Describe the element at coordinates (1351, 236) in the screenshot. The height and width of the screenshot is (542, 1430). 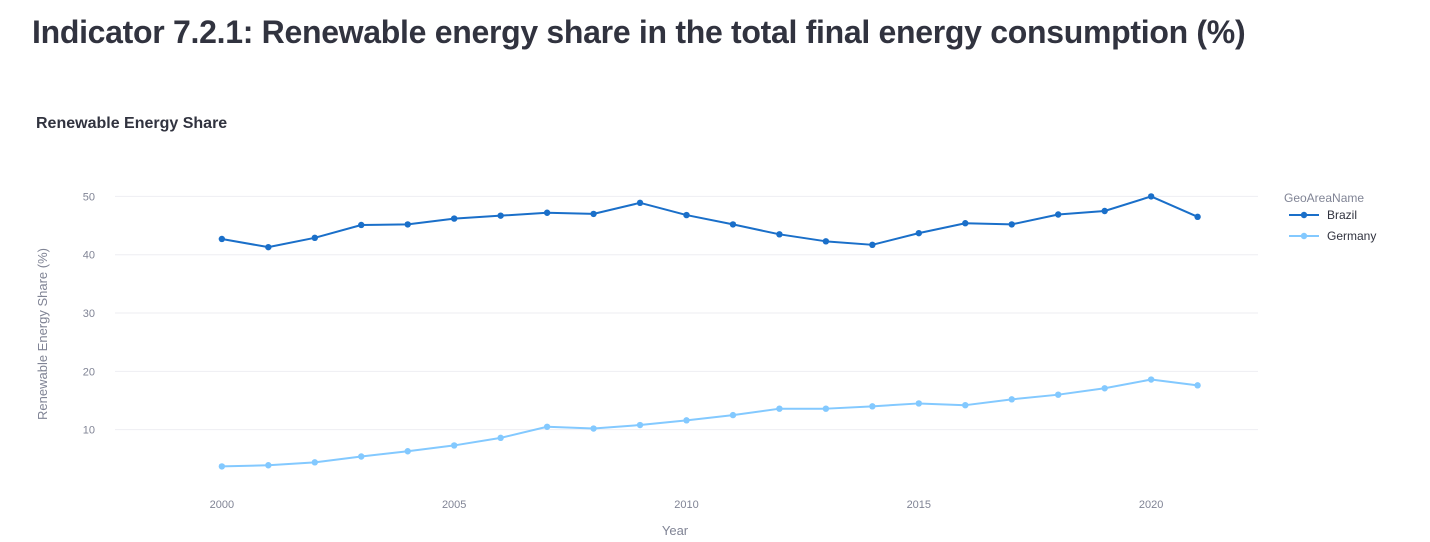
I see `legend-label: Germany` at that location.